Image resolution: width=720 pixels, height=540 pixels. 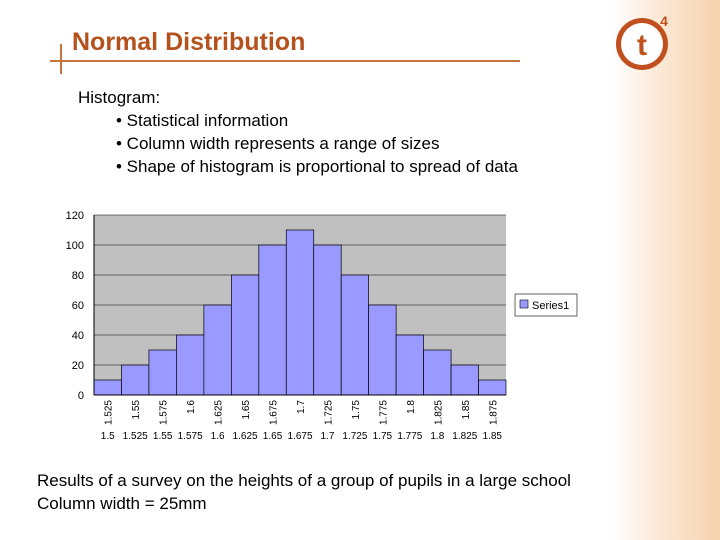 What do you see at coordinates (245, 436) in the screenshot?
I see `x-secondary-label: 1.625` at bounding box center [245, 436].